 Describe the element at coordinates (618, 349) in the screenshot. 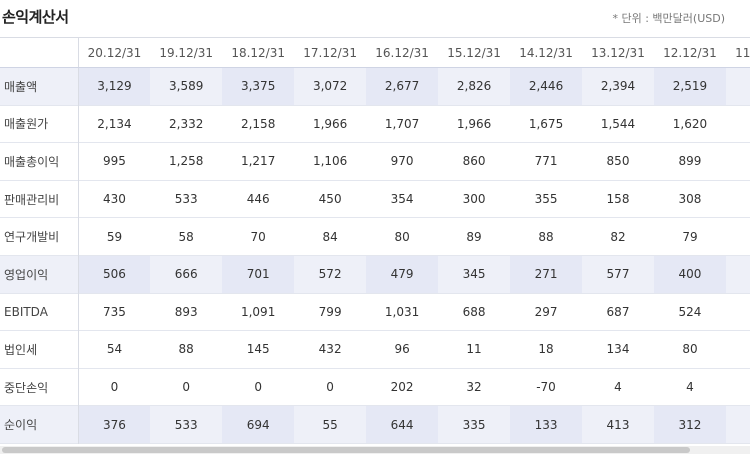

I see `table-cell: 134` at that location.